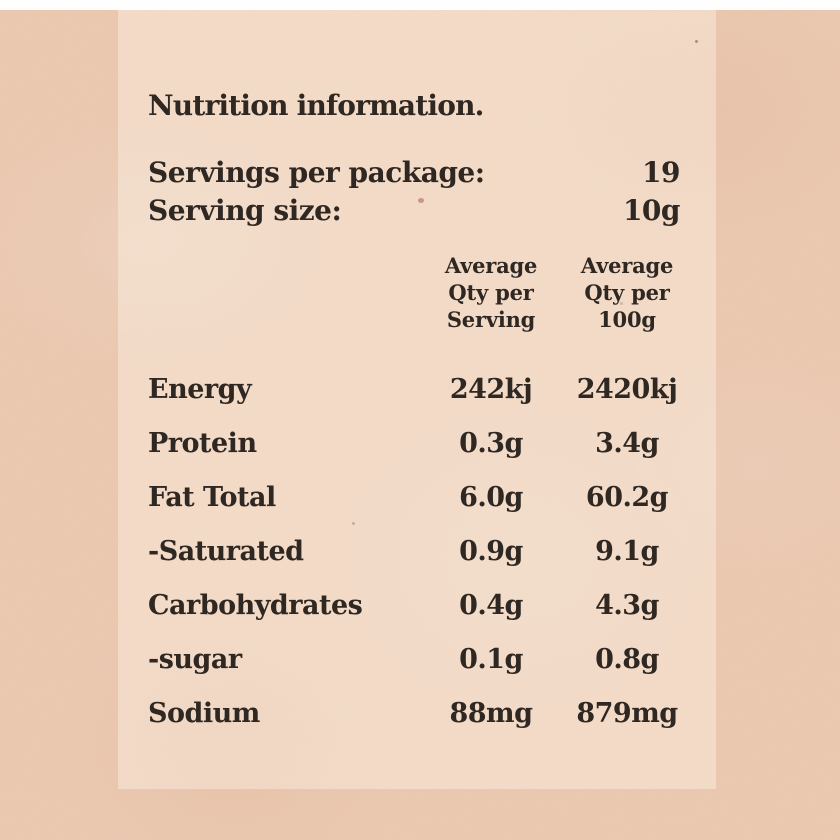  Describe the element at coordinates (491, 659) in the screenshot. I see `per-serving-value: 0.1g` at that location.